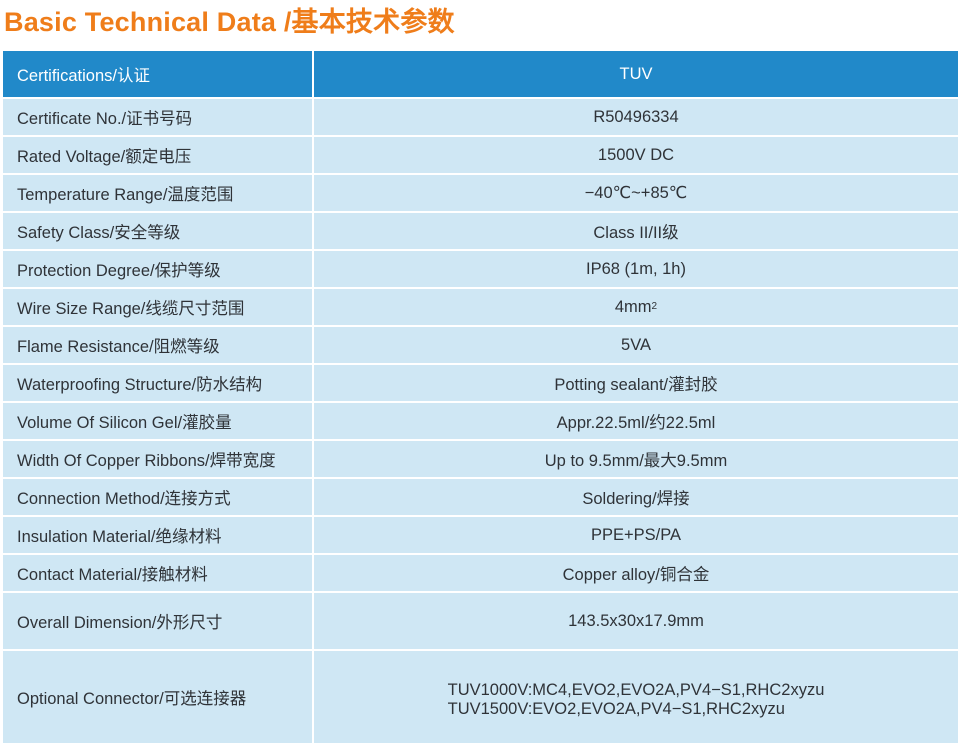  Describe the element at coordinates (636, 117) in the screenshot. I see `row-value-certificate-no: R50496334` at that location.